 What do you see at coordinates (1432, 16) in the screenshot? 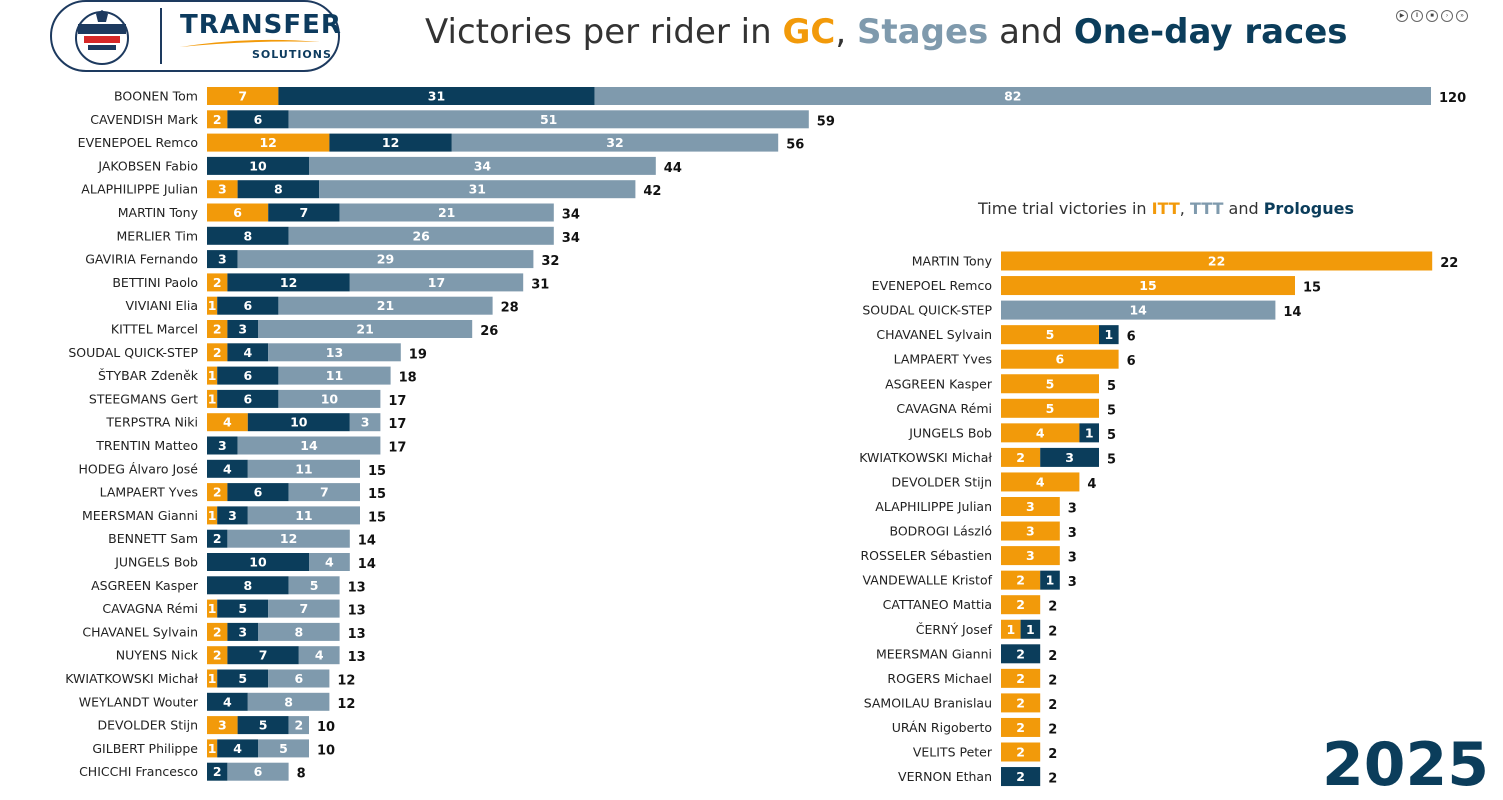
I see `stop-icon: ■` at bounding box center [1432, 16].